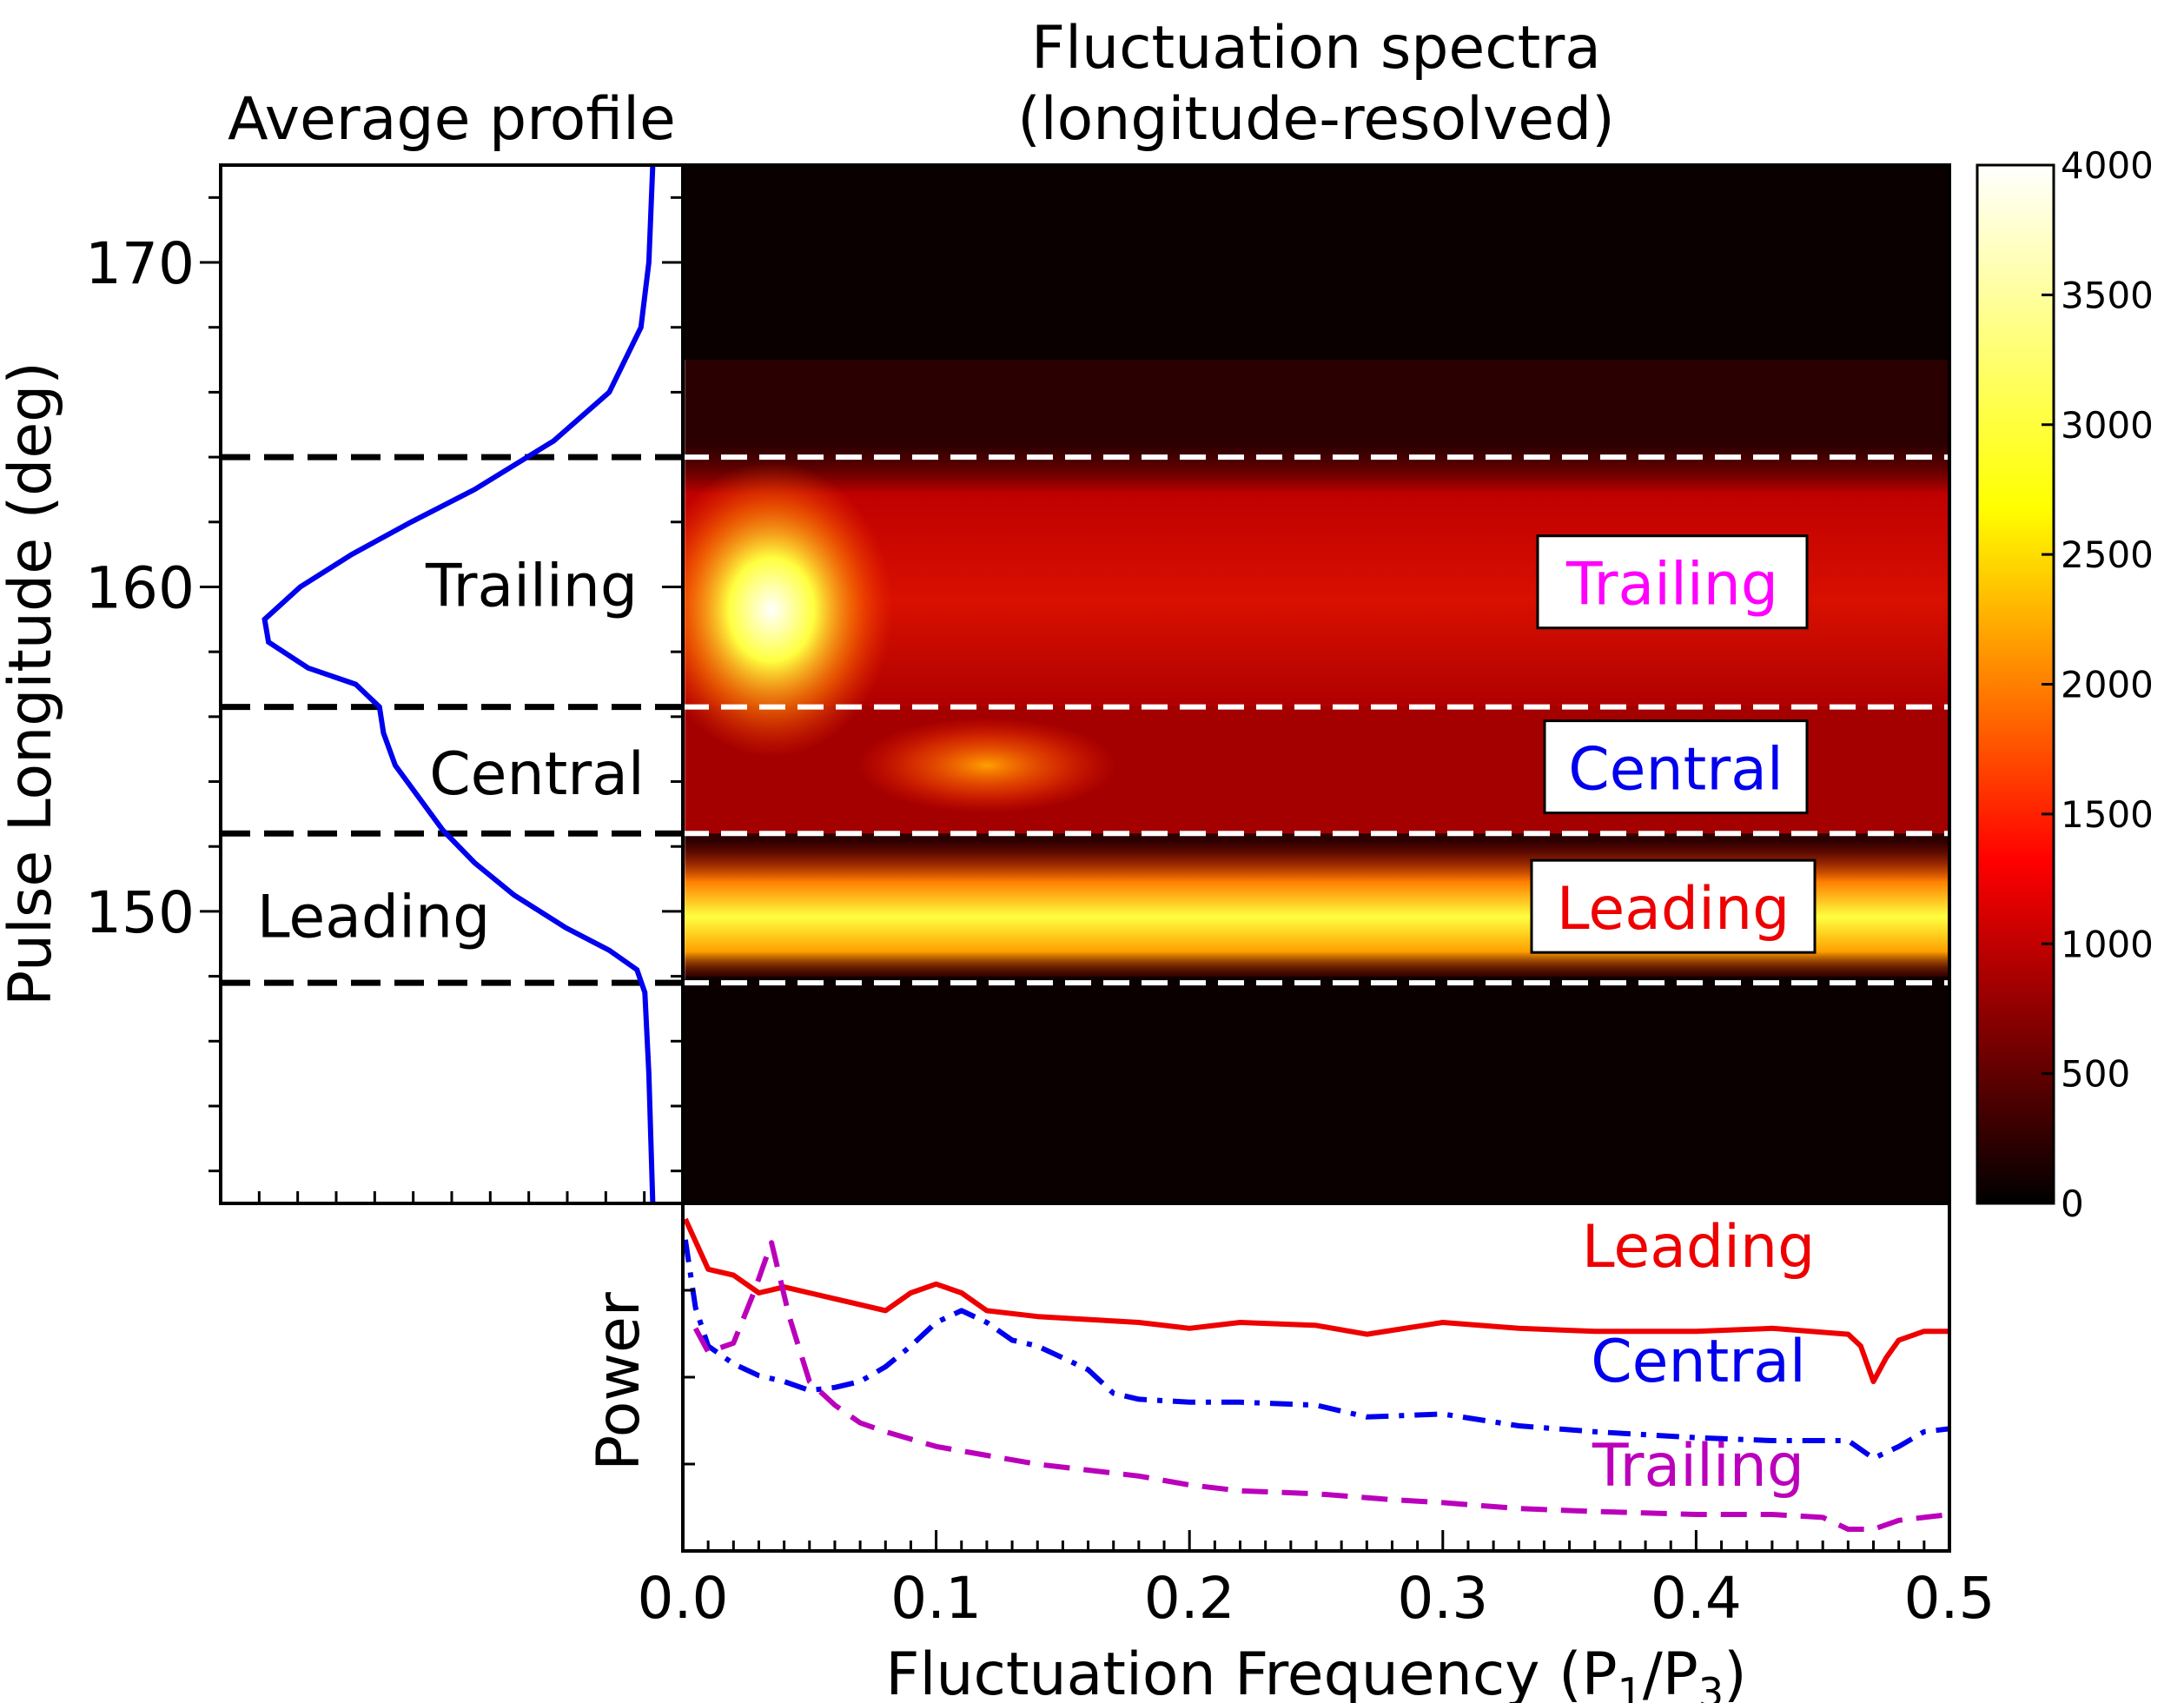 The width and height of the screenshot is (2184, 1703). What do you see at coordinates (2072, 1204) in the screenshot?
I see `colorbar-tick-label: 0` at bounding box center [2072, 1204].